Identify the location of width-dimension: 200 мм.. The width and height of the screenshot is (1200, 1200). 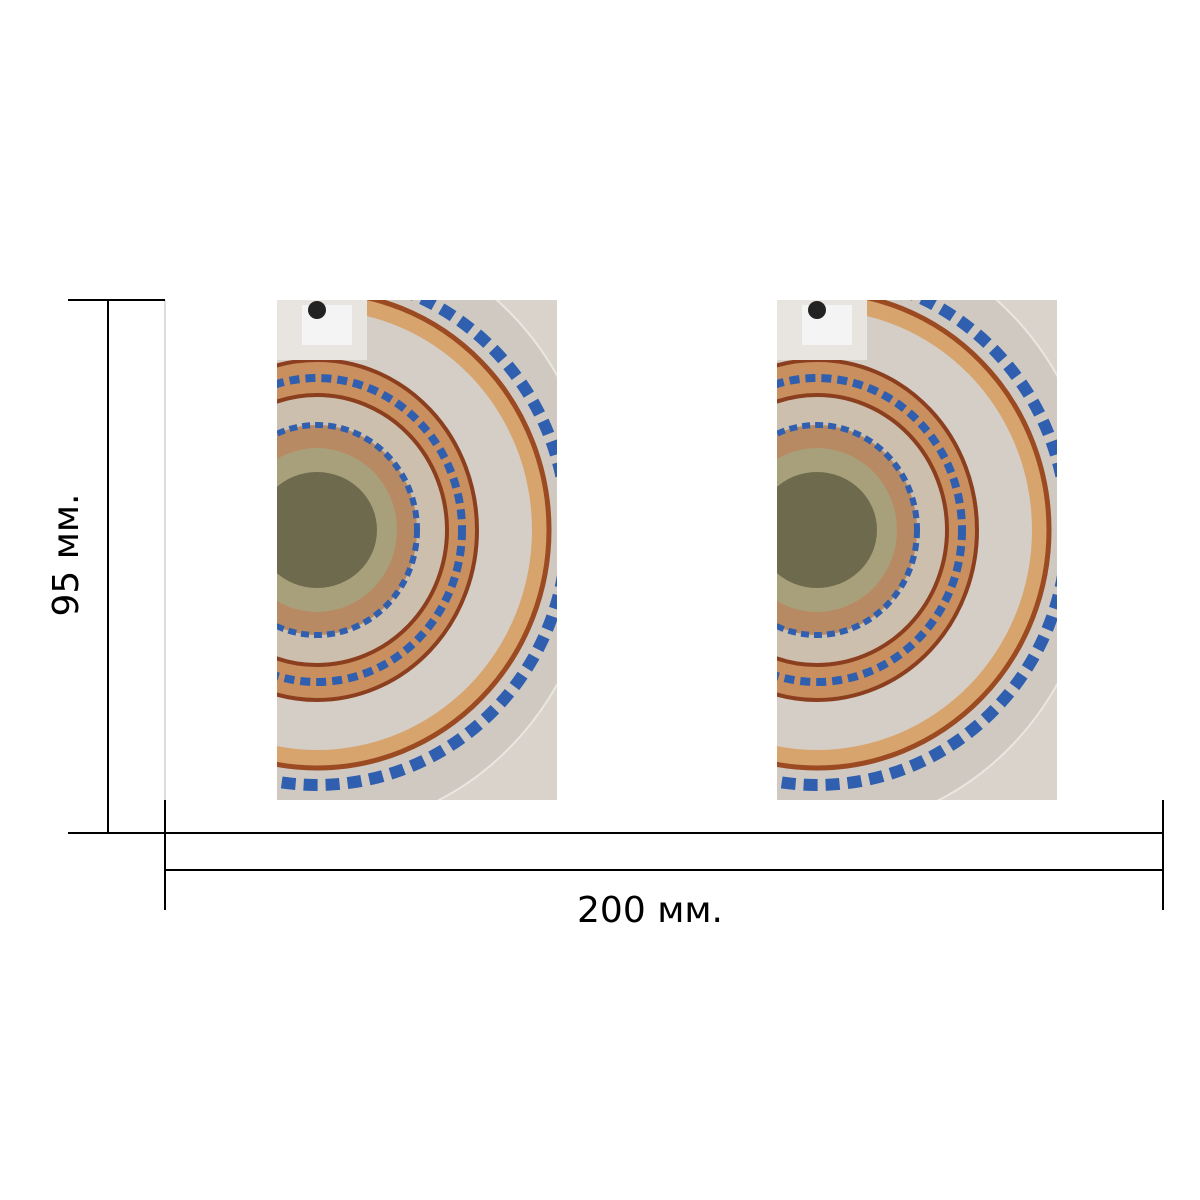
(664, 865).